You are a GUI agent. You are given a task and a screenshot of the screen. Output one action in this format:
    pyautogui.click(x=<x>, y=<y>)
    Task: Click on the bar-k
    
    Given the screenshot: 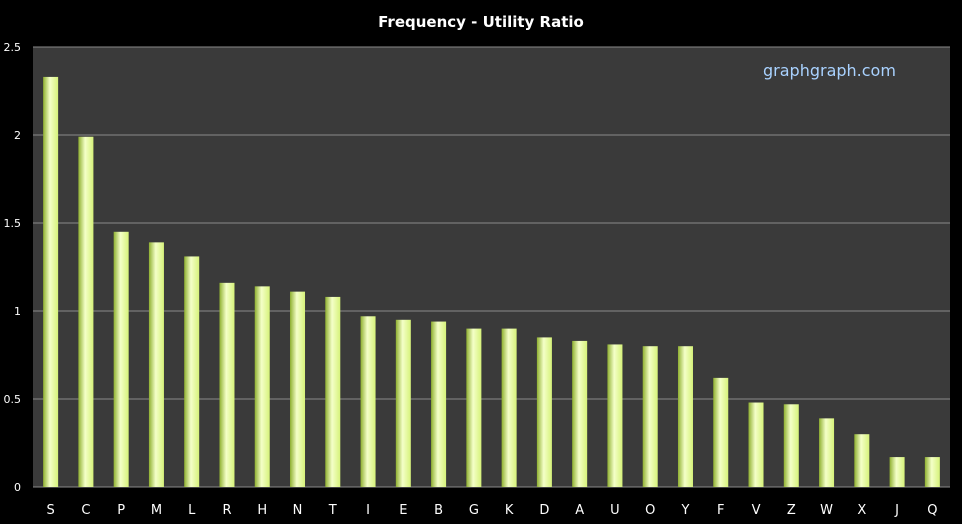 What is the action you would take?
    pyautogui.click(x=509, y=407)
    